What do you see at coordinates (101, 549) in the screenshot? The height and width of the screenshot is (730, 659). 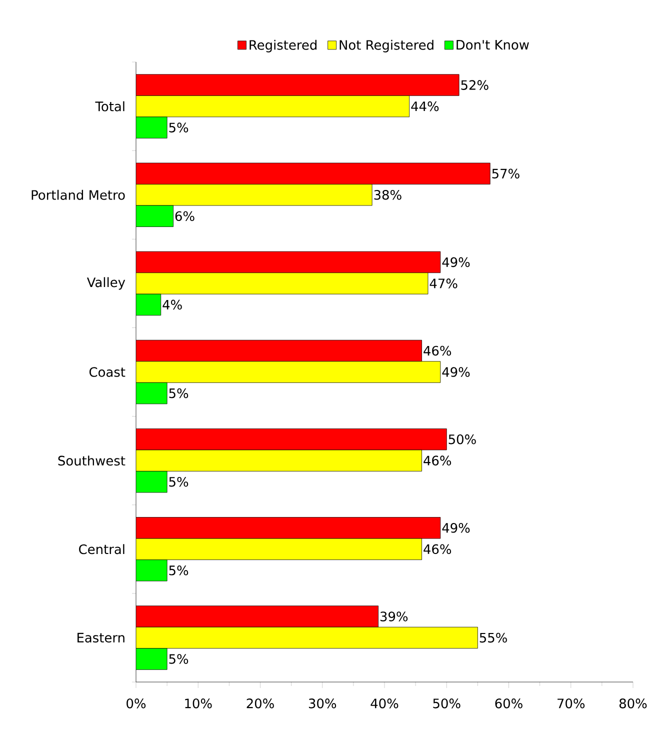 I see `y-tick-label: Central` at bounding box center [101, 549].